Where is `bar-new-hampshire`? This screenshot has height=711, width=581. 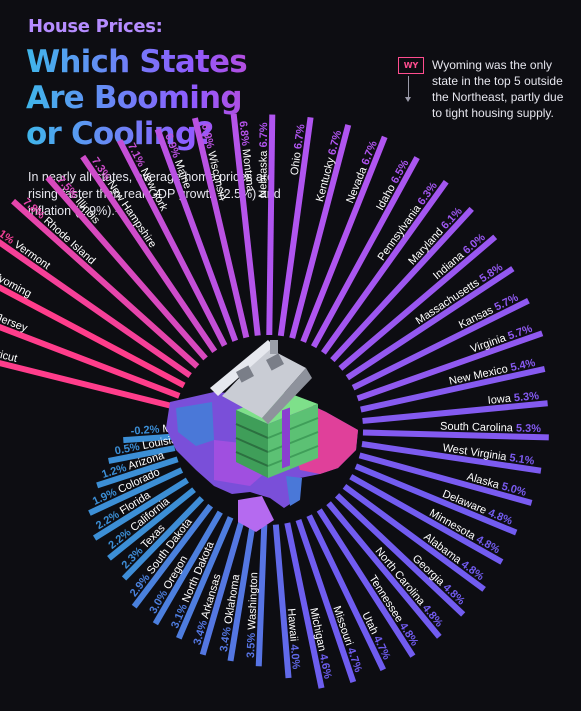 bar-new-hampshire is located at coordinates (149, 254).